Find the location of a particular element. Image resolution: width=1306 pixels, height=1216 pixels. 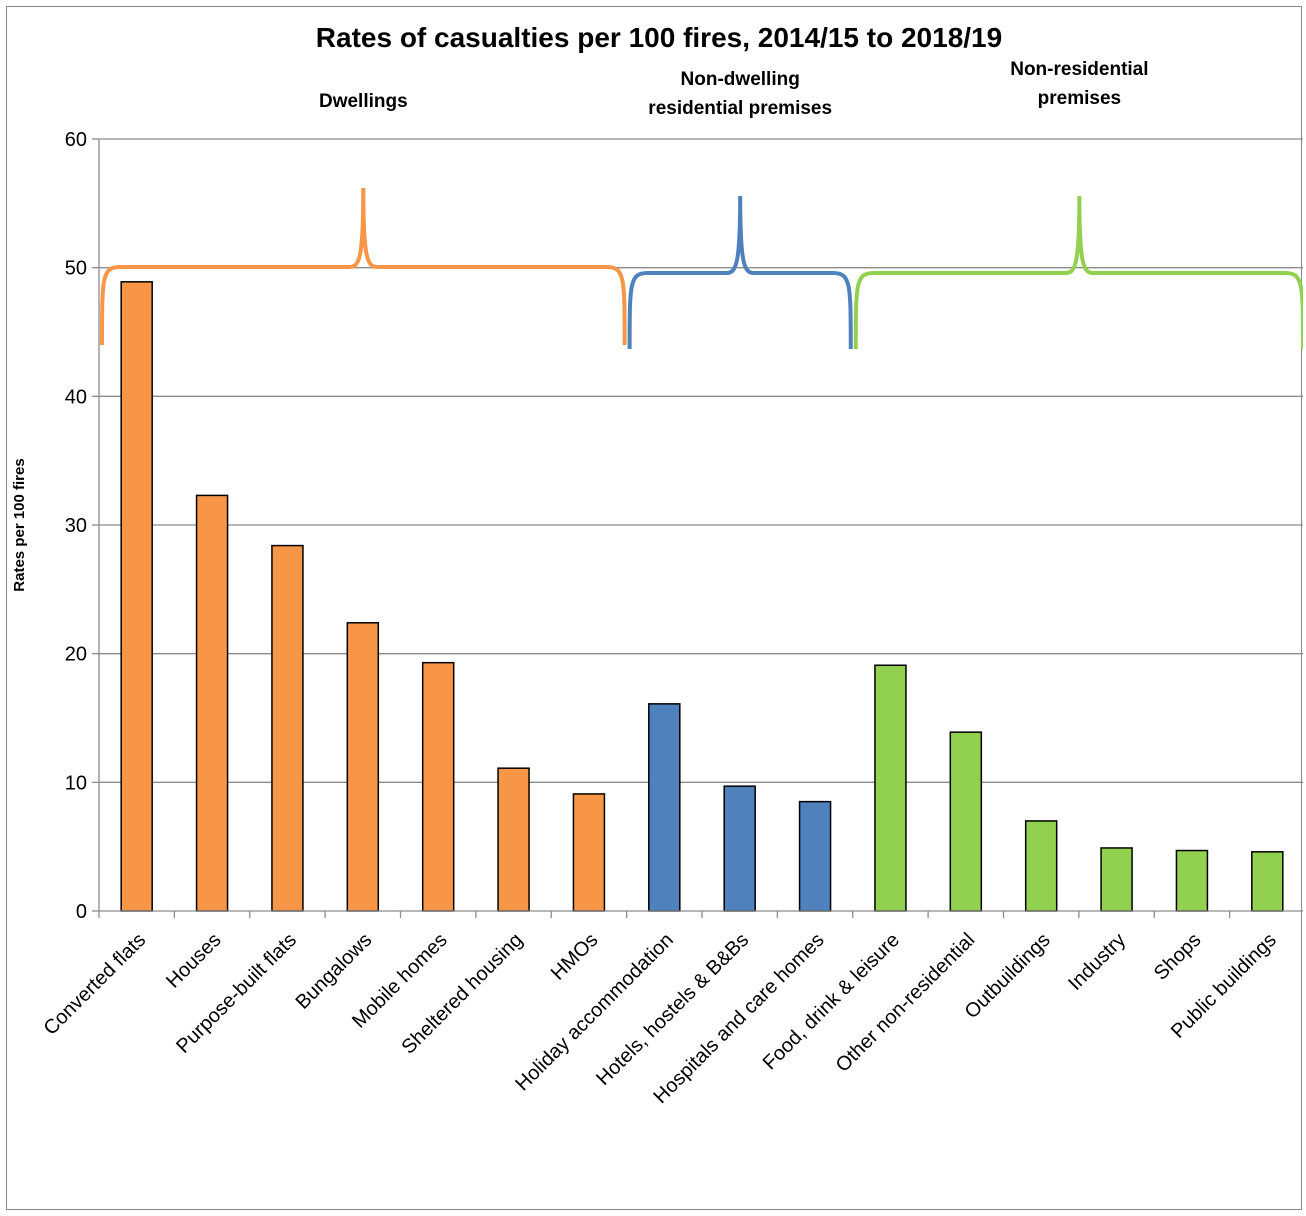

group-braces is located at coordinates (702, 268).